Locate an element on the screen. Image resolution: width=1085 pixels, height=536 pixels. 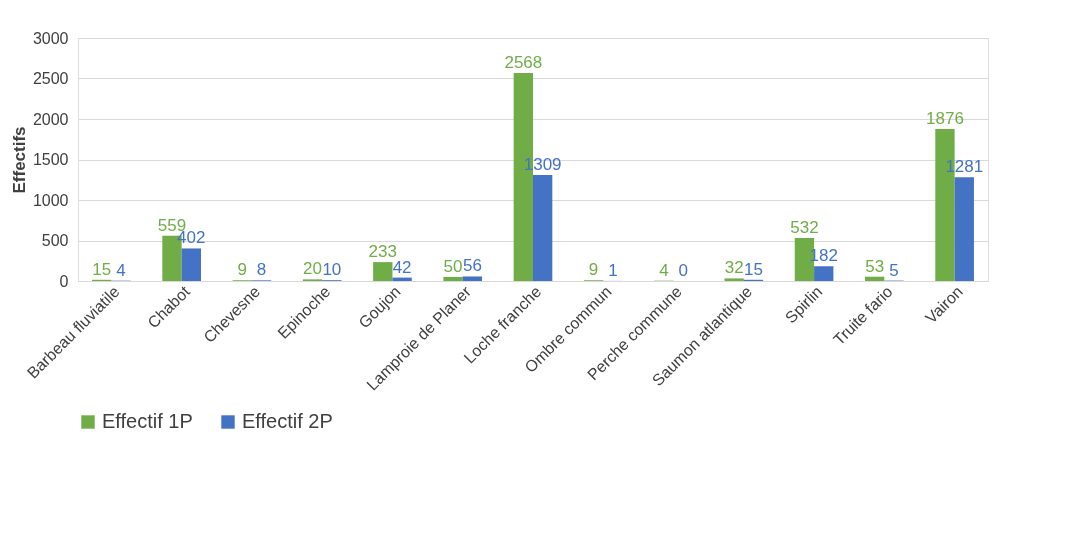
data-label: 2568 is located at coordinates (523, 62).